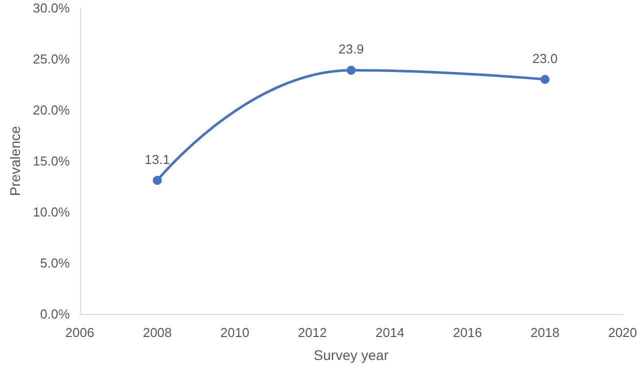 Image resolution: width=640 pixels, height=374 pixels. Describe the element at coordinates (51, 8) in the screenshot. I see `y-tick-label: 30.0%` at that location.